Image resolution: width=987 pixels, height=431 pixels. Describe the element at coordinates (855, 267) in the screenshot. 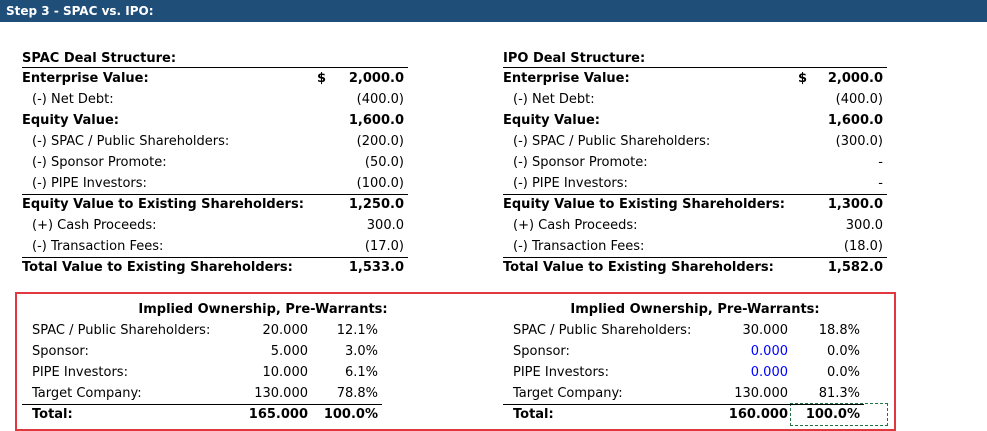

I see `row-value: 1,582.0` at that location.